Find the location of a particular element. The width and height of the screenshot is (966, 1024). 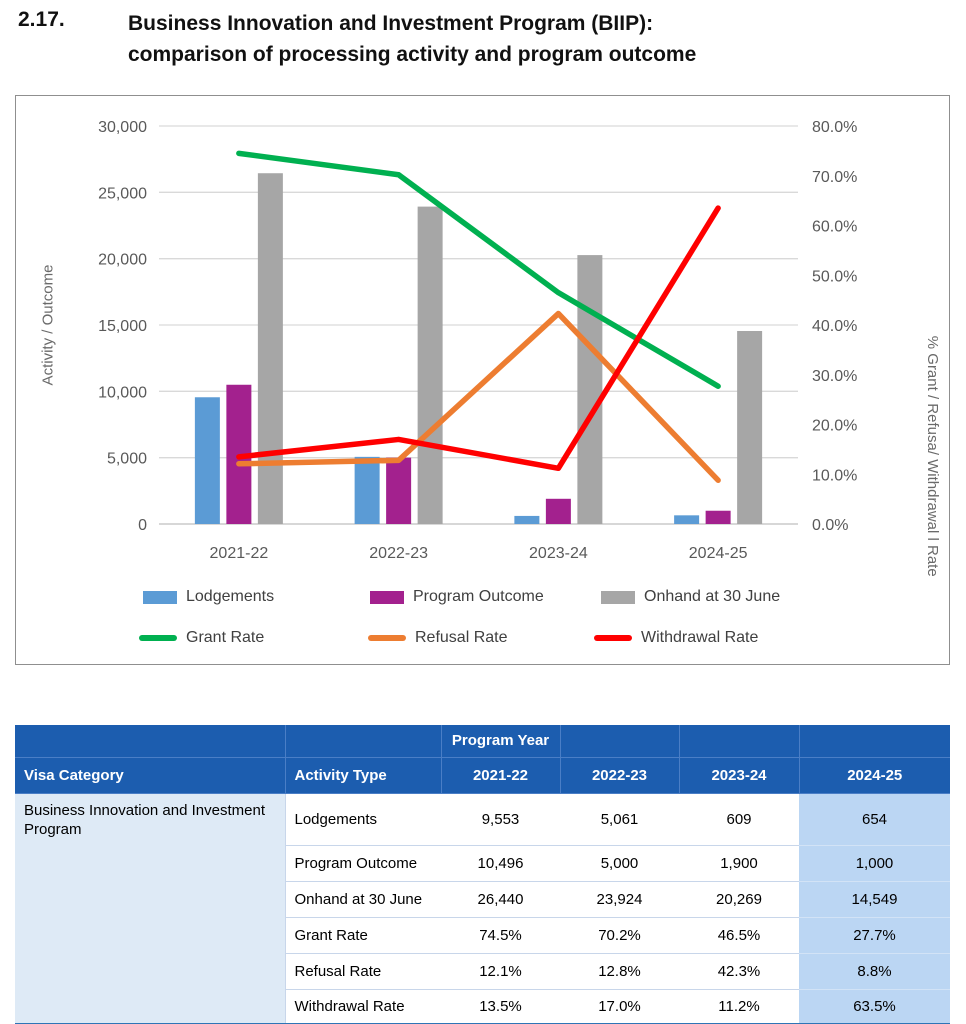

legend-item-onhand: Onhand at 30 June is located at coordinates (690, 597).